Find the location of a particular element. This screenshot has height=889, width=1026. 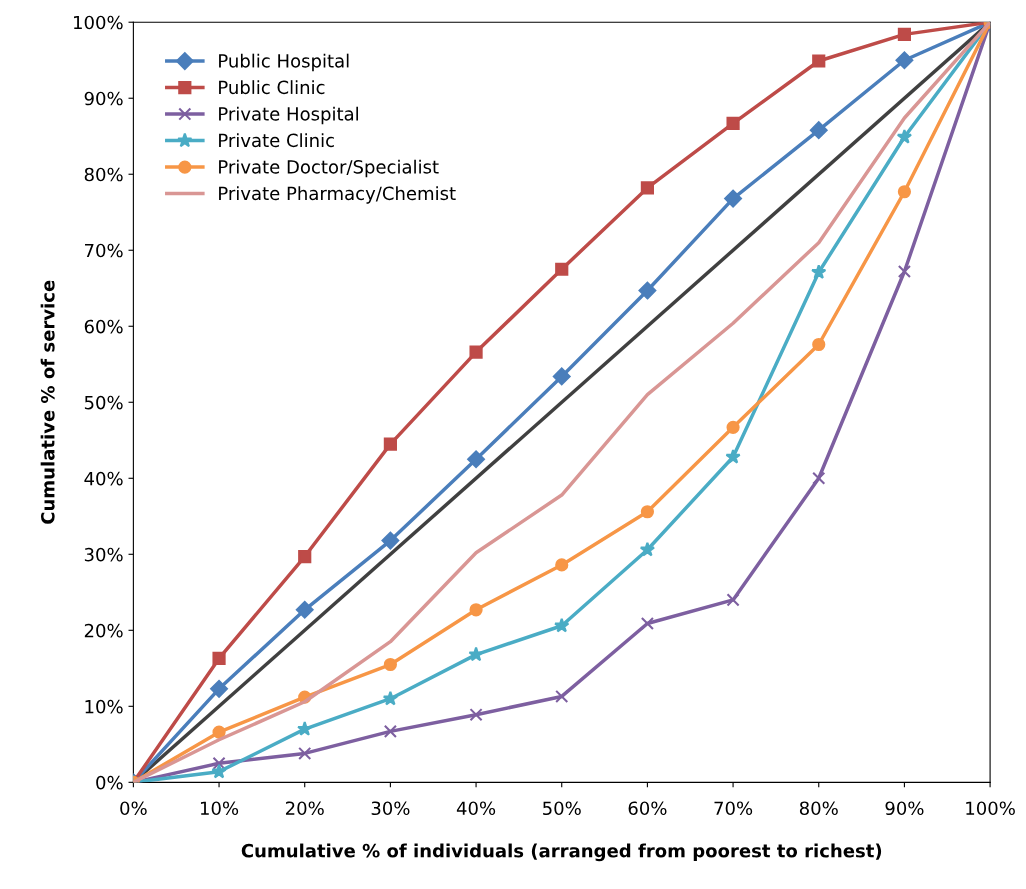

y-tick-label: 90% is located at coordinates (103, 98).